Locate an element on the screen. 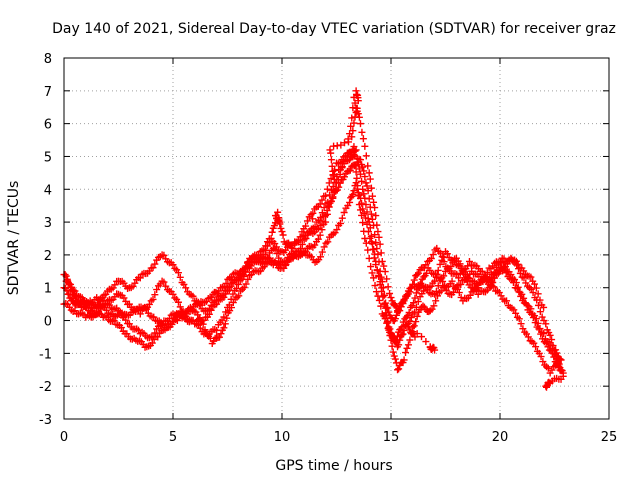 The width and height of the screenshot is (640, 480). y-tick-label: -3 is located at coordinates (45, 420).